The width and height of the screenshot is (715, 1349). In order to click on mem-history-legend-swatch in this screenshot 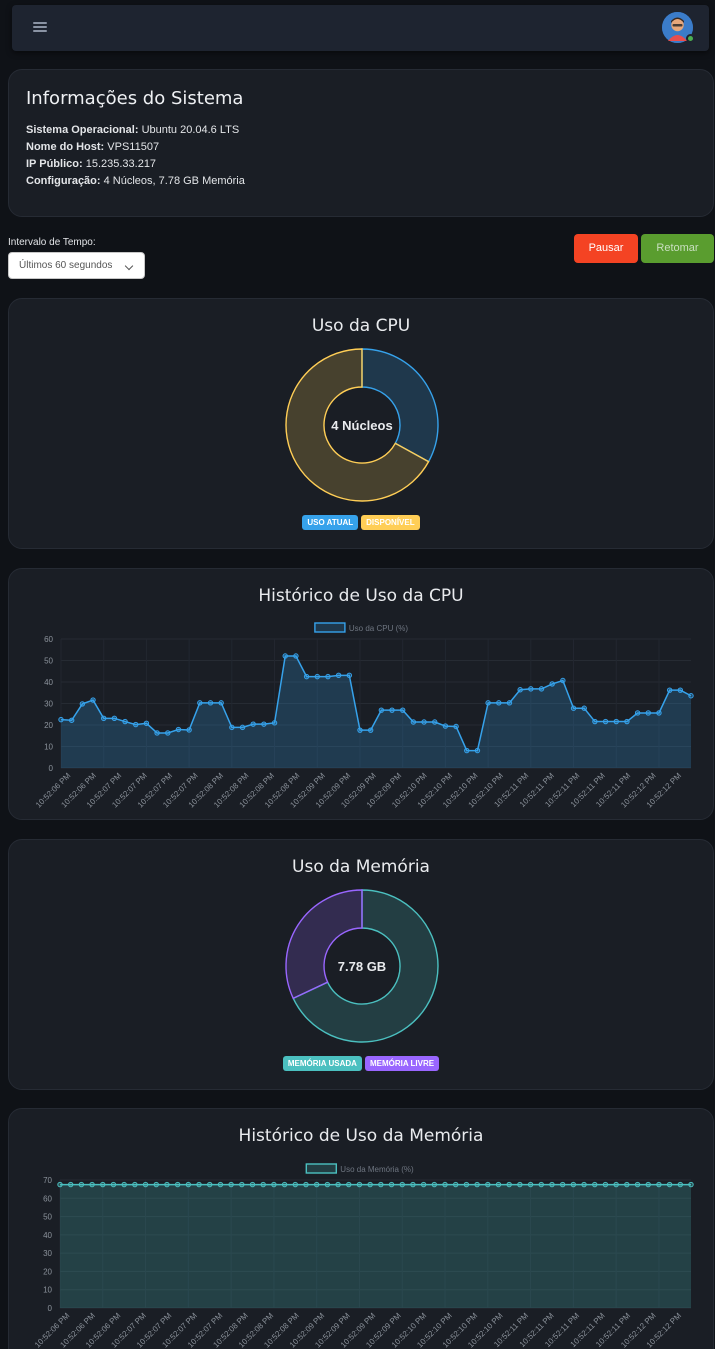, I will do `click(321, 1168)`.